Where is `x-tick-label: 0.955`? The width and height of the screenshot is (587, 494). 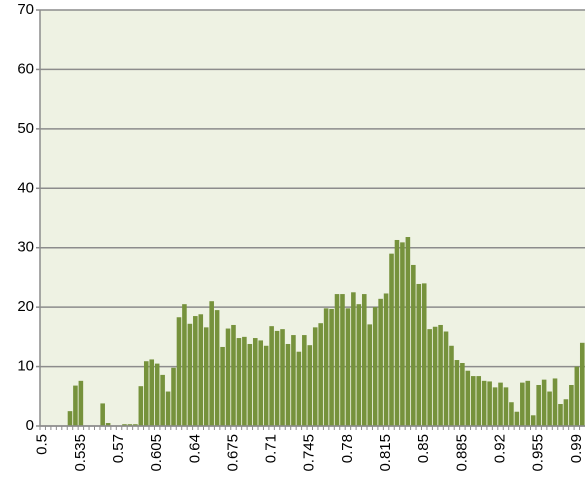 x-tick-label: 0.955 is located at coordinates (538, 453).